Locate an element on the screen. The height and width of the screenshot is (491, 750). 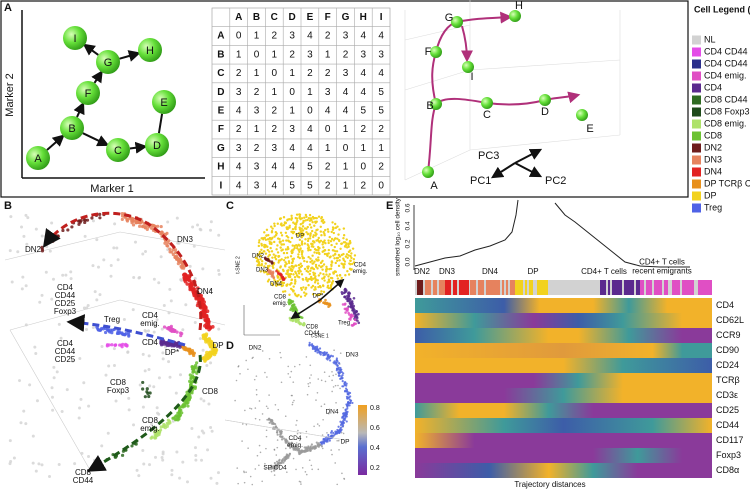
y-axis-label: smoothed log₁₀ cell density is located at coordinates (398, 236).